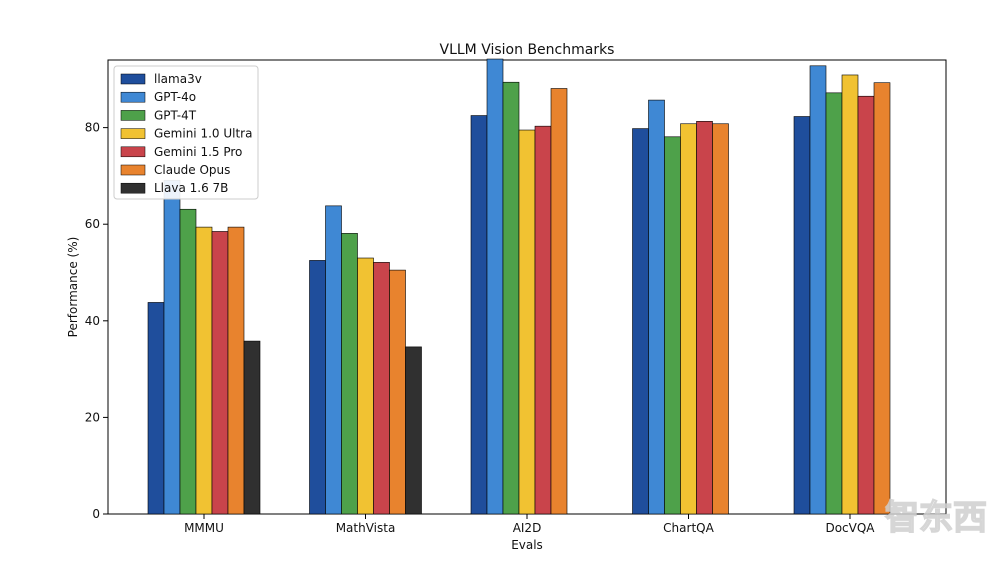  What do you see at coordinates (252, 427) in the screenshot?
I see `bar-mmmu-llava-1-6-7b` at bounding box center [252, 427].